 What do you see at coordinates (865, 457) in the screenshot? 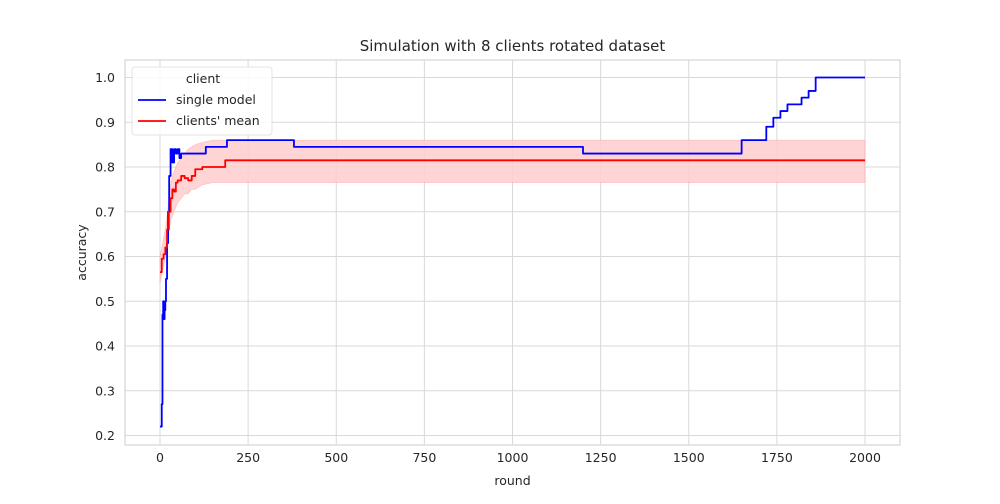
I see `x-tick-label: 2000` at bounding box center [865, 457].